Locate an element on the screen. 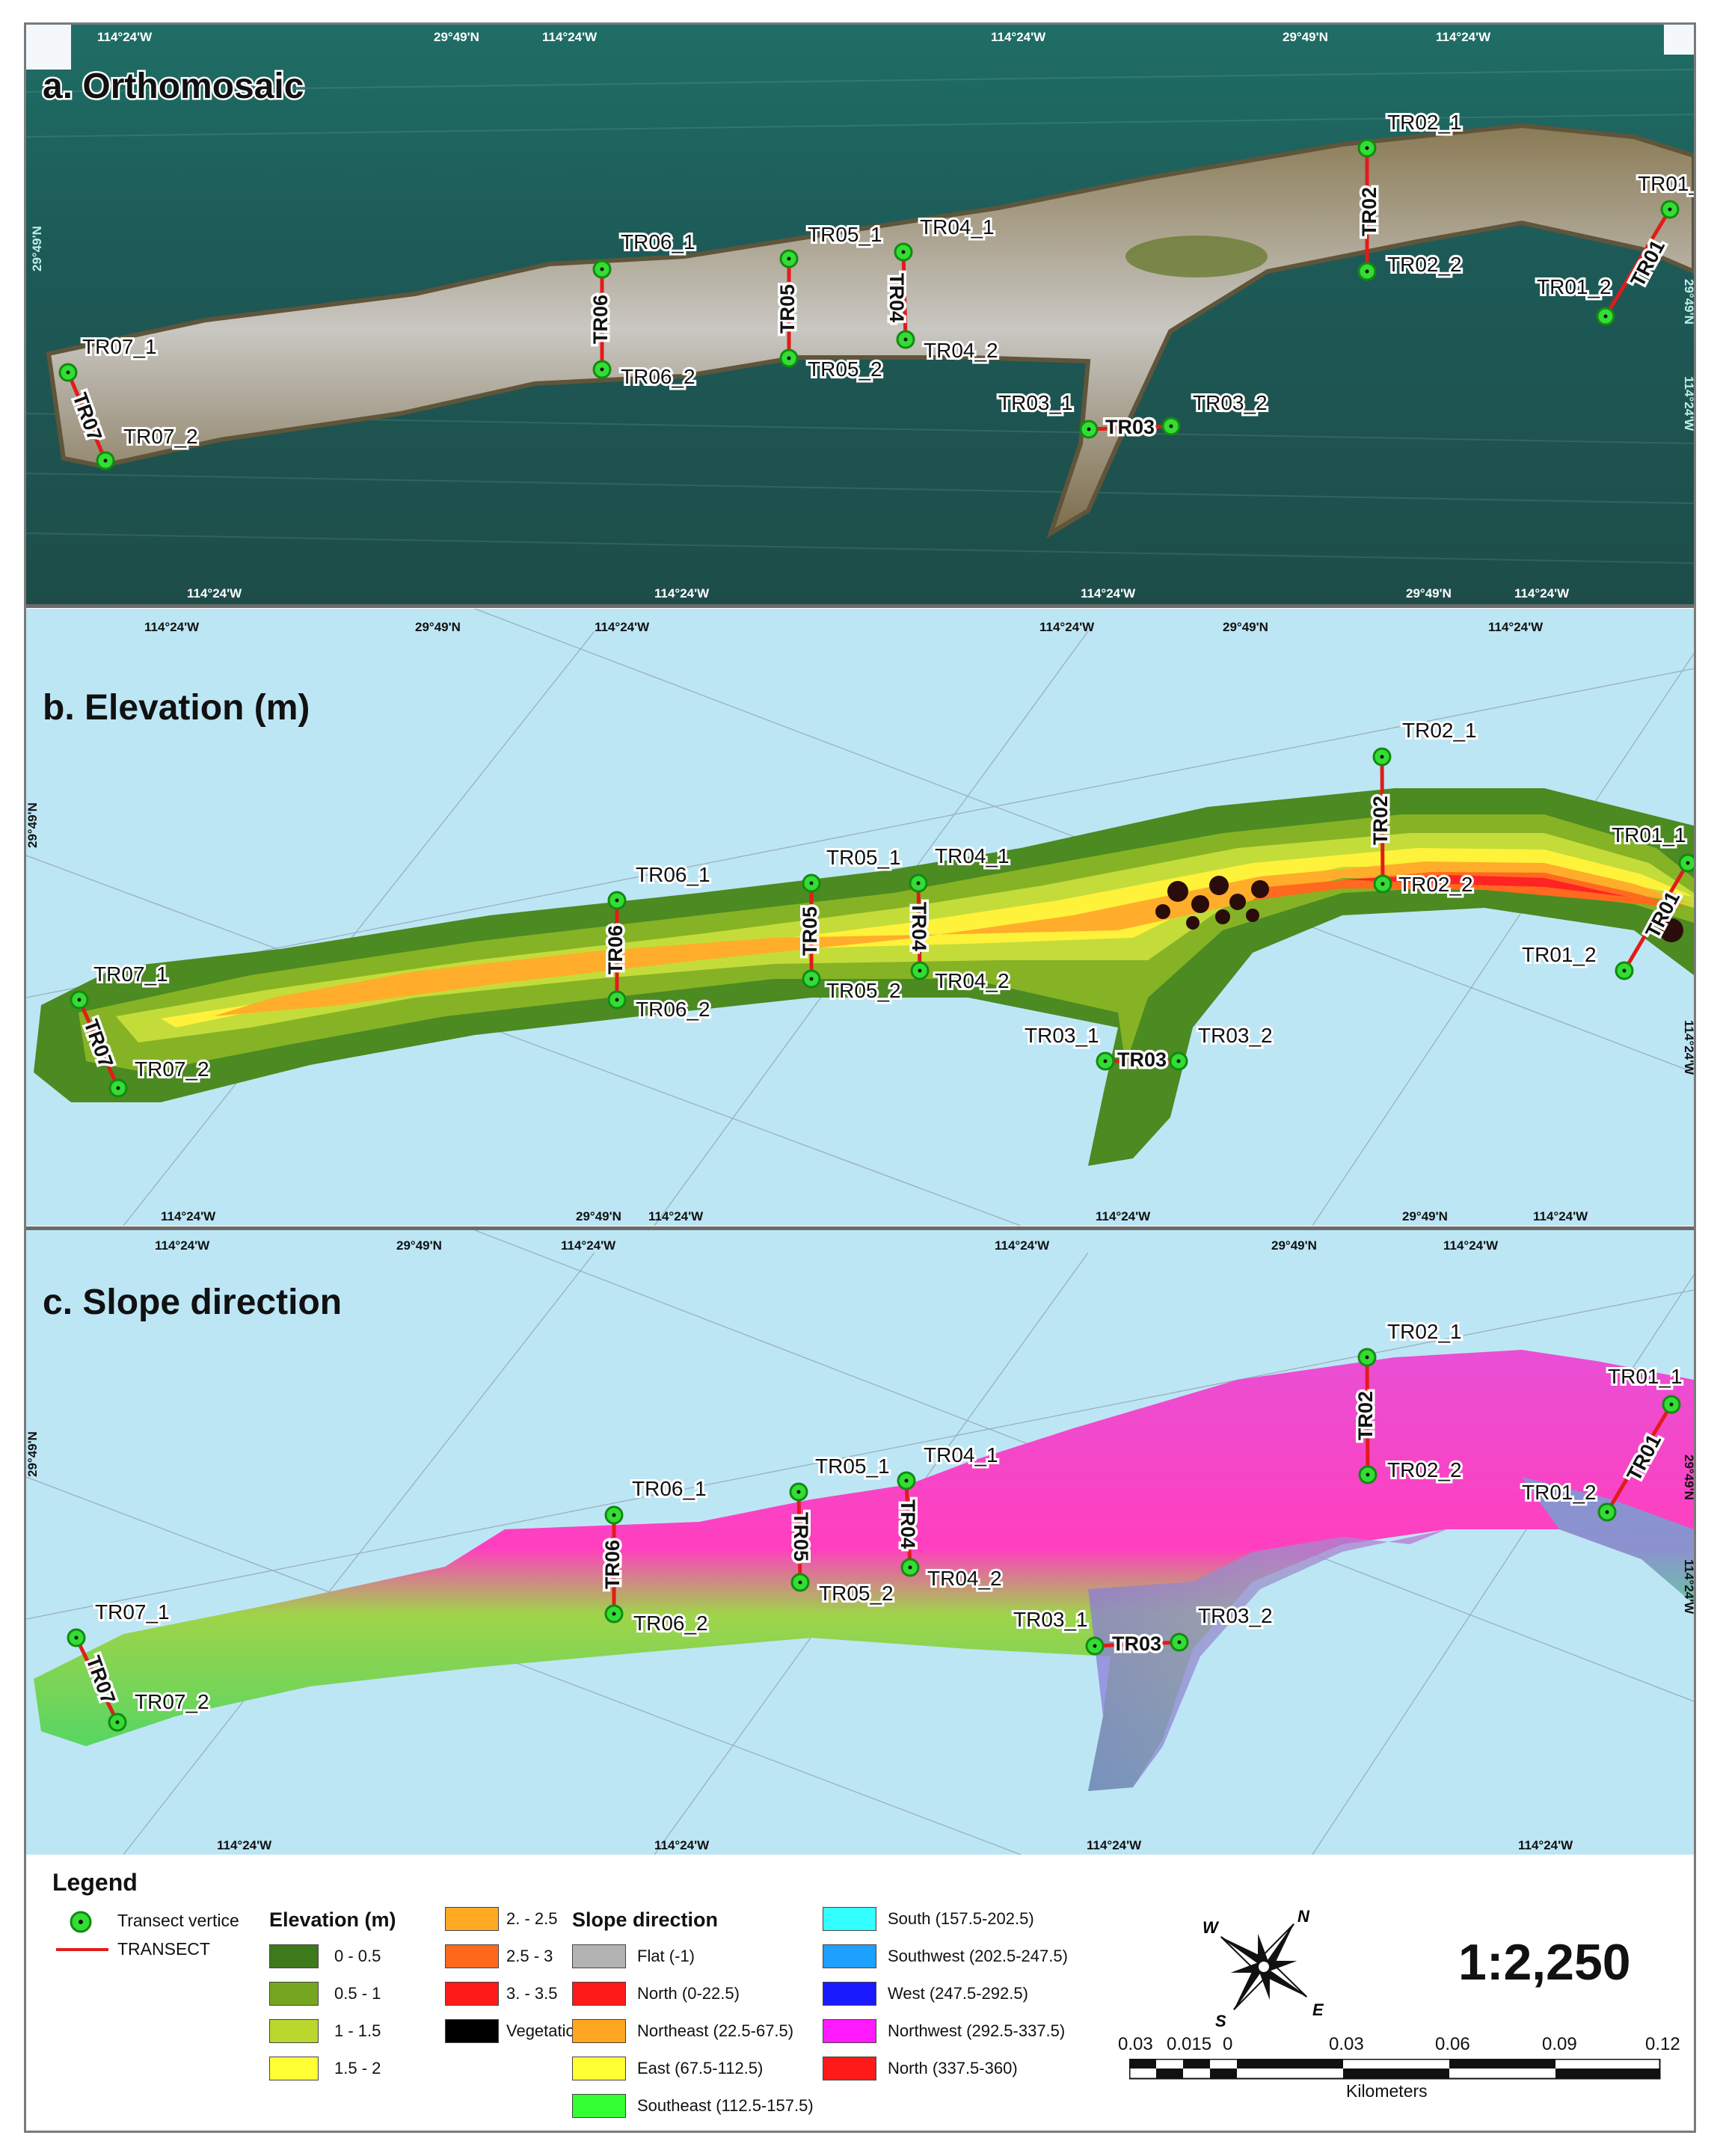  legend-item-label: North (337.5-360) is located at coordinates (953, 2068).